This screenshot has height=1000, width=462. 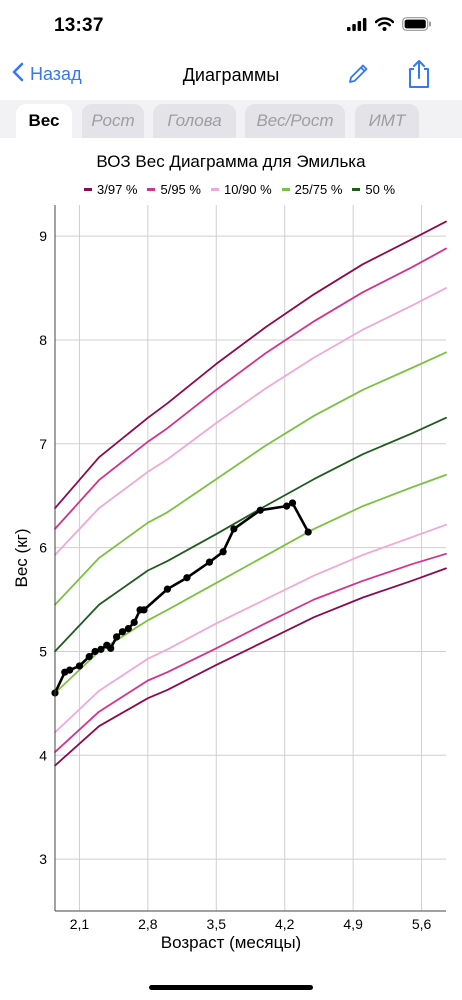 I want to click on tab-bmi: ИМТ, so click(x=387, y=121).